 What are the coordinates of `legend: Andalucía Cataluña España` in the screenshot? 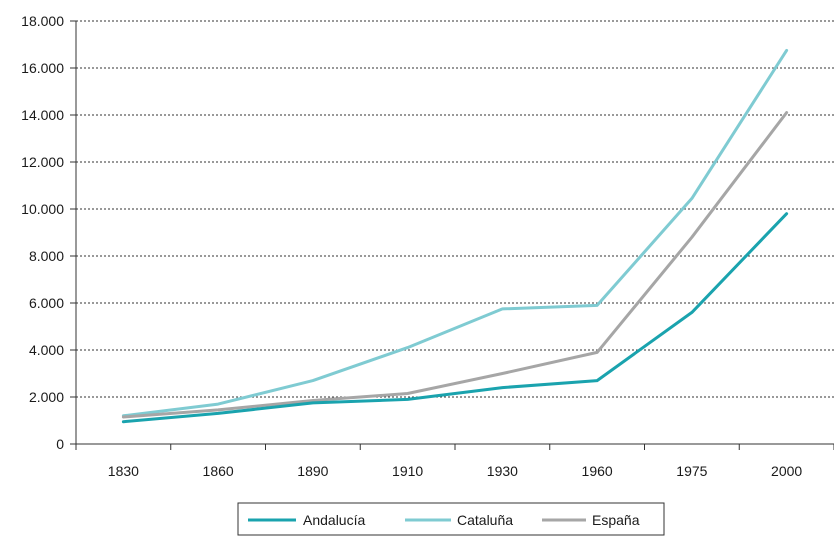 It's located at (451, 519).